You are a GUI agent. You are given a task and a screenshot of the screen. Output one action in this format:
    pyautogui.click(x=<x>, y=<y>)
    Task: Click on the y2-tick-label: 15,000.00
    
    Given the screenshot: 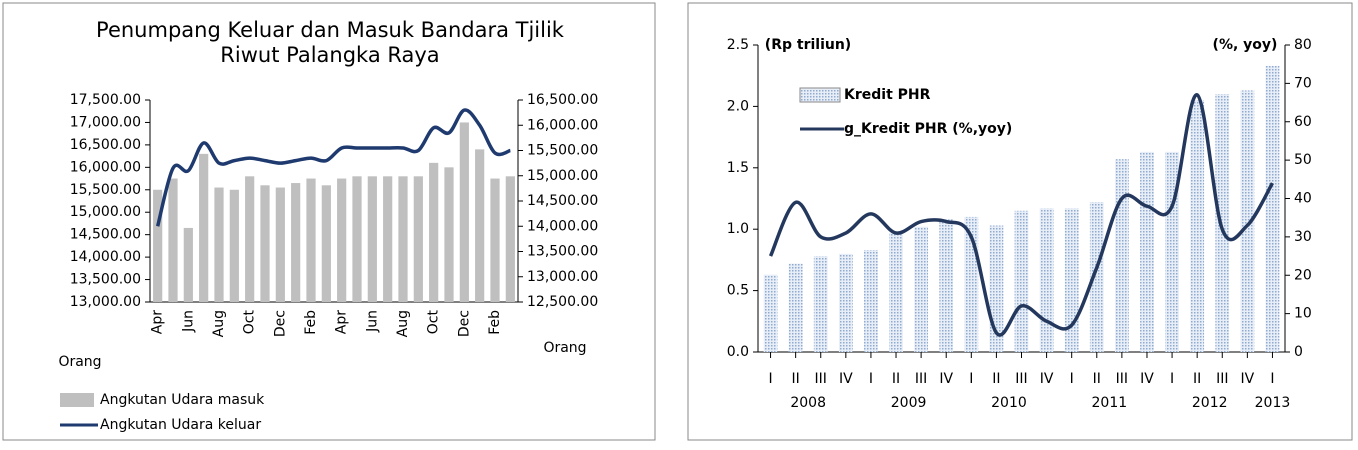 What is the action you would take?
    pyautogui.click(x=562, y=176)
    